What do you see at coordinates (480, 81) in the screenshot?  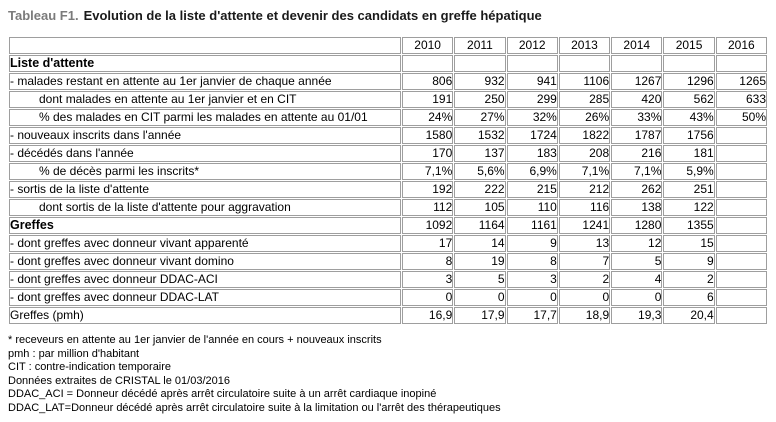 I see `table-cell: 932` at bounding box center [480, 81].